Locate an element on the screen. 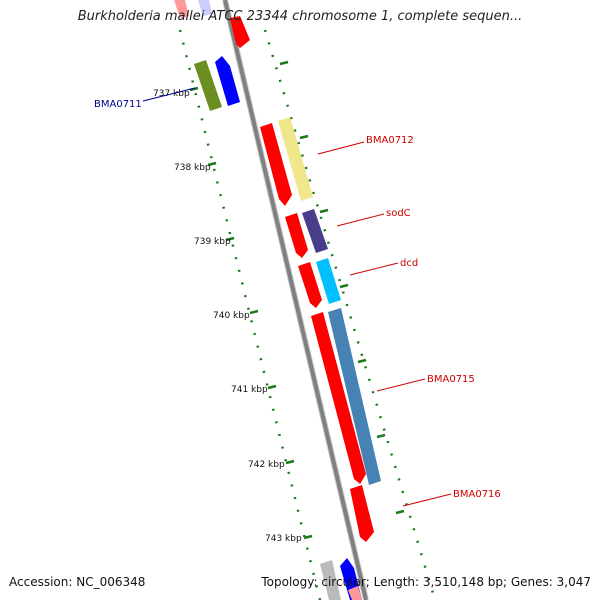  tick-label-741: 741 kbp is located at coordinates (249, 390).